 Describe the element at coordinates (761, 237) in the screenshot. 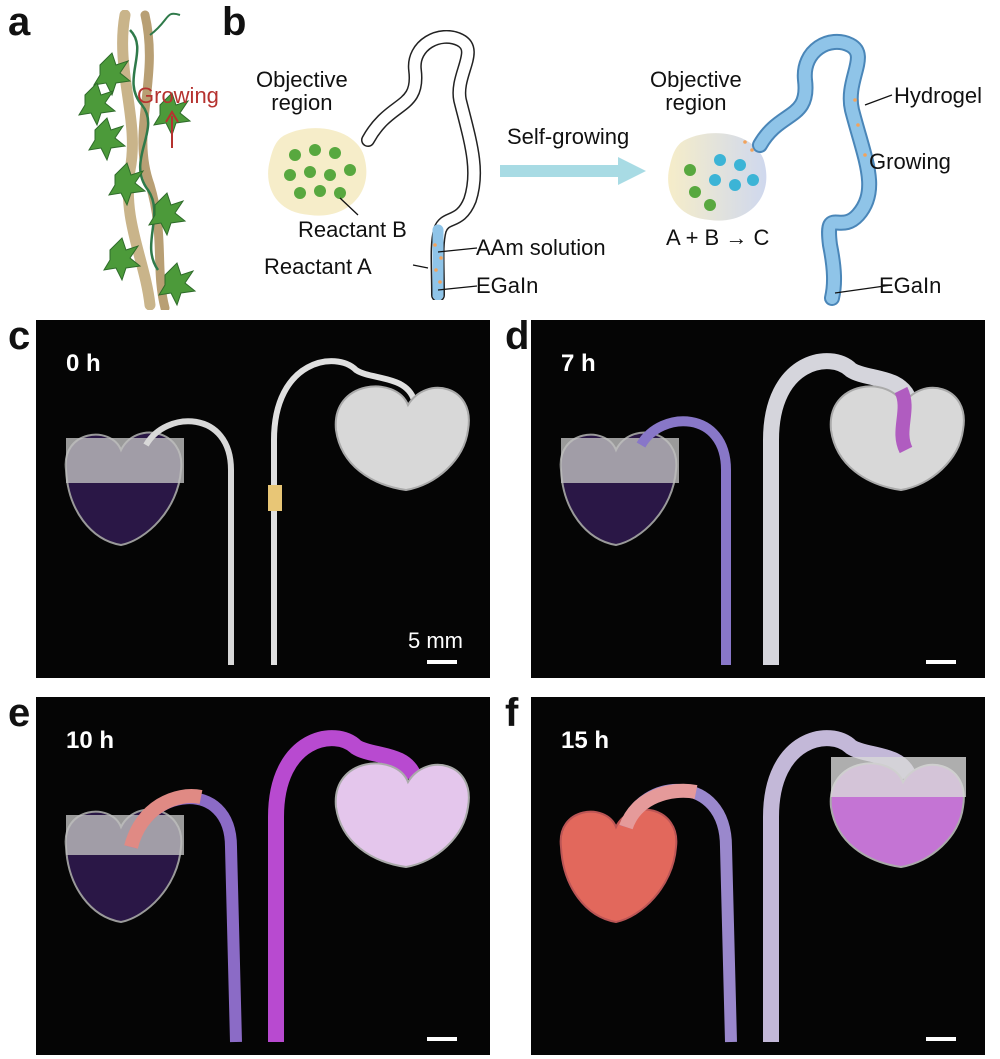

I see `reaction-product: C` at that location.